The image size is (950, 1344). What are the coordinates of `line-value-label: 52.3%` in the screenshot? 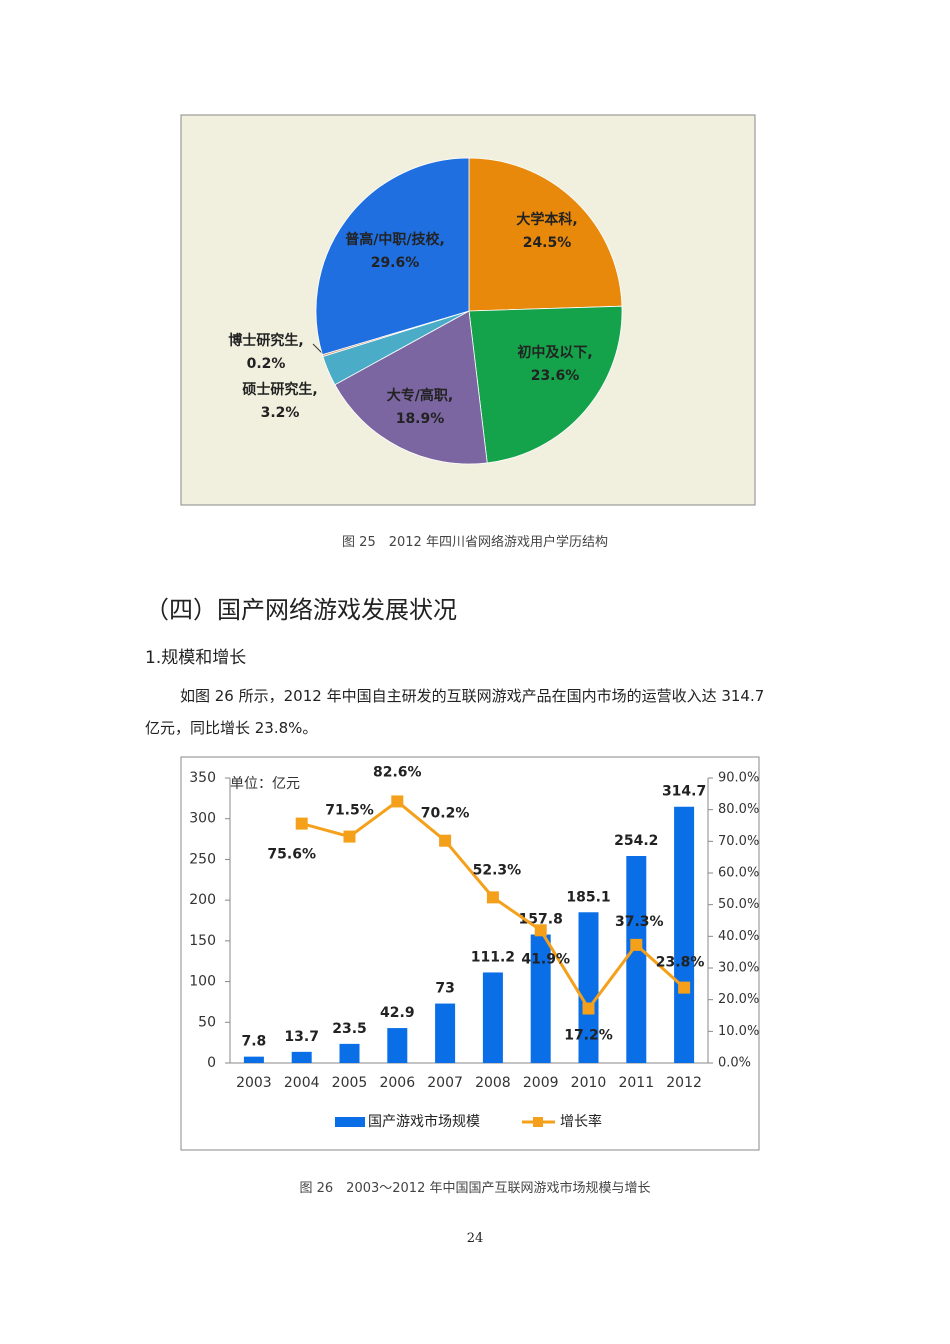 It's located at (497, 870).